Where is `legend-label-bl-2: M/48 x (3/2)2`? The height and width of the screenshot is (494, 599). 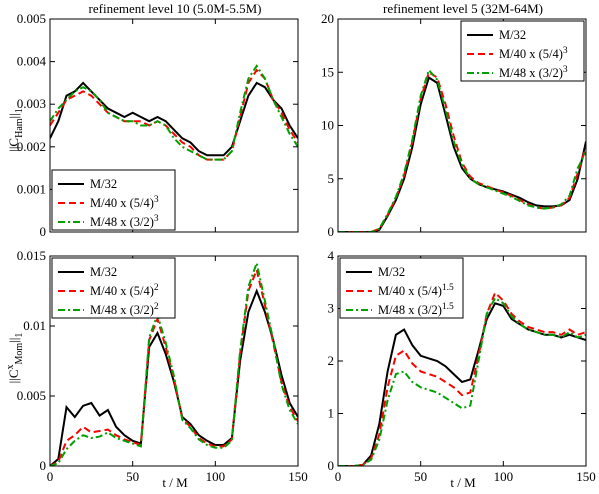 legend-label-bl-2: M/48 x (3/2)2 is located at coordinates (124, 309).